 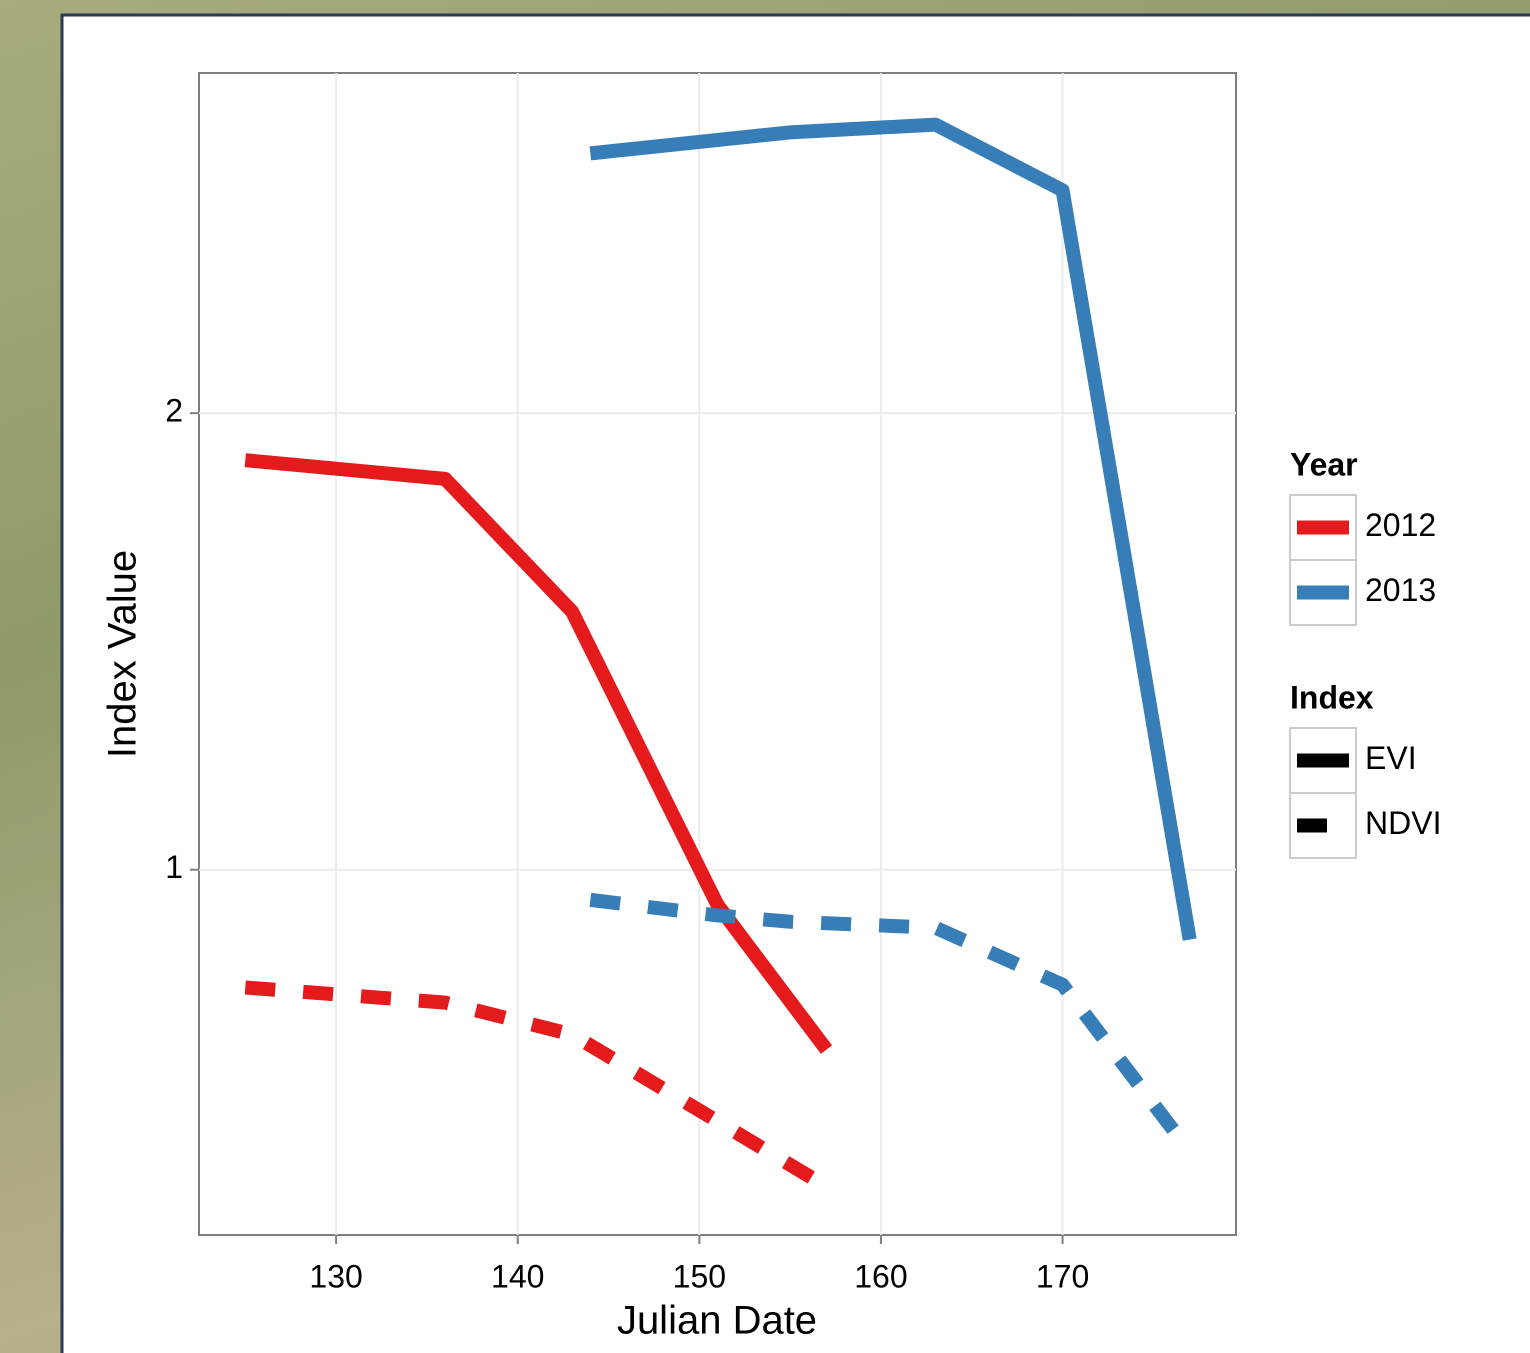 I want to click on legend-label: 2013, so click(x=1400, y=590).